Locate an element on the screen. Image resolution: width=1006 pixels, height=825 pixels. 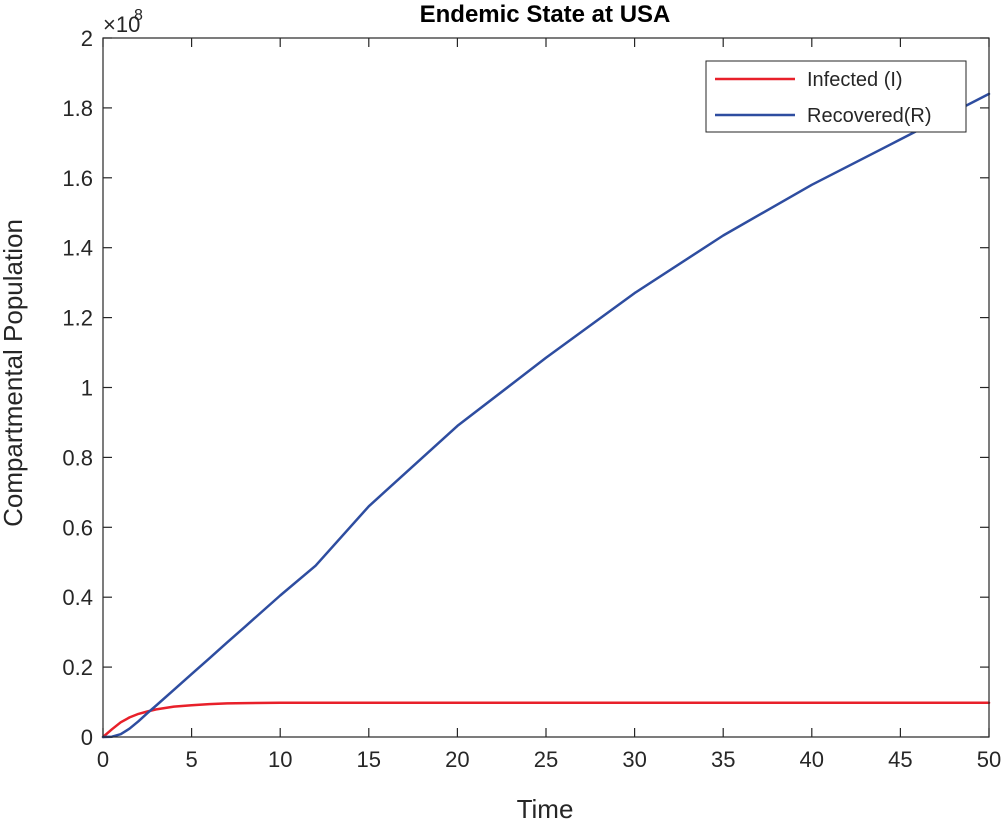
x-tick-label: 30 is located at coordinates (634, 759).